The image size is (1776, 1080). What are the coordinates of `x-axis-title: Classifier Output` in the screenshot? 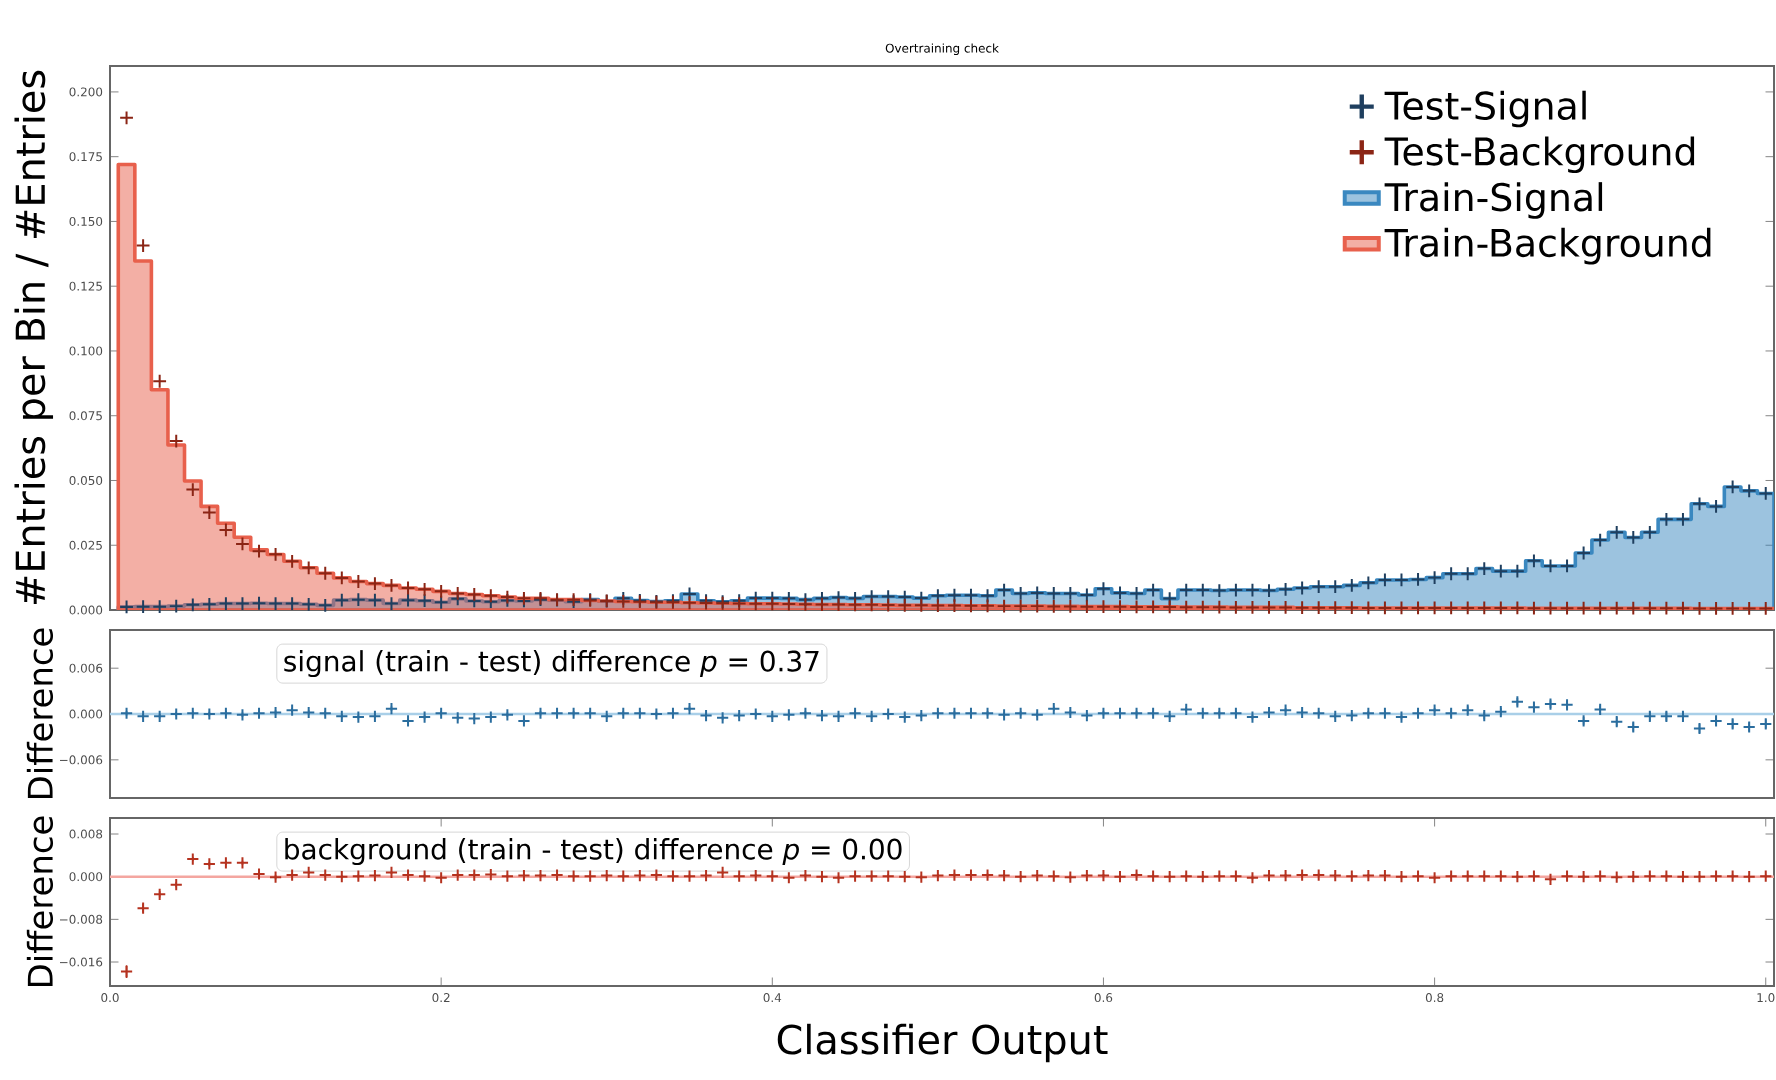 It's located at (942, 1043).